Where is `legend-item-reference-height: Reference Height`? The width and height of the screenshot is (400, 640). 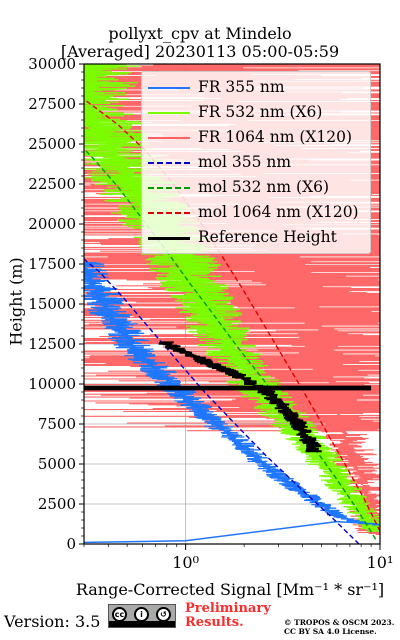 legend-item-reference-height: Reference Height is located at coordinates (259, 238).